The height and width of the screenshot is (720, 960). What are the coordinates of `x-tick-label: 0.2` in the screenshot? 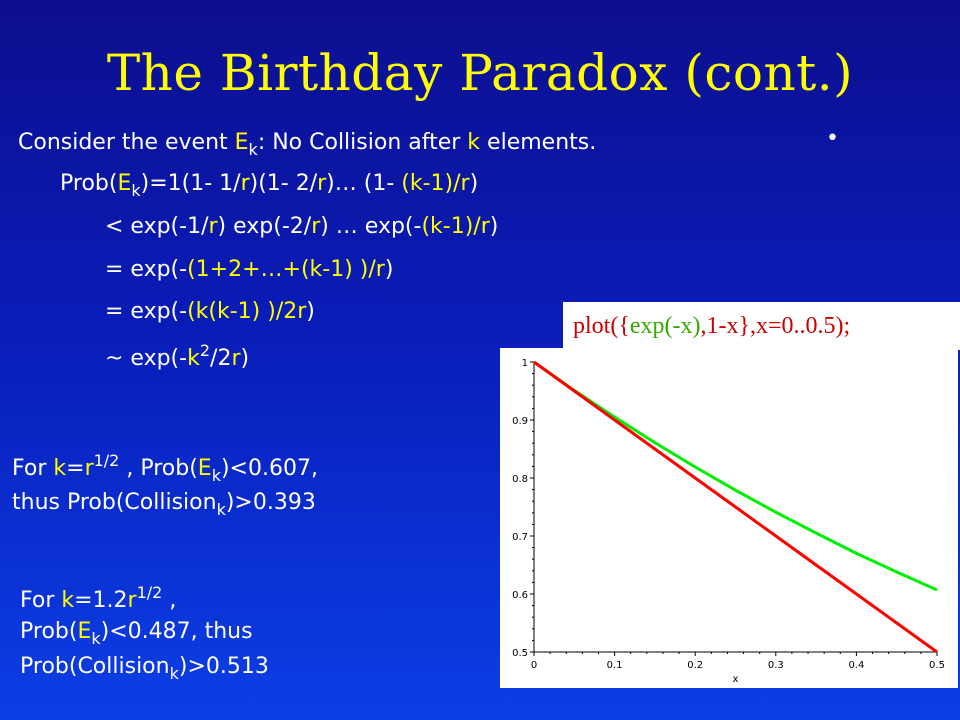 It's located at (695, 665).